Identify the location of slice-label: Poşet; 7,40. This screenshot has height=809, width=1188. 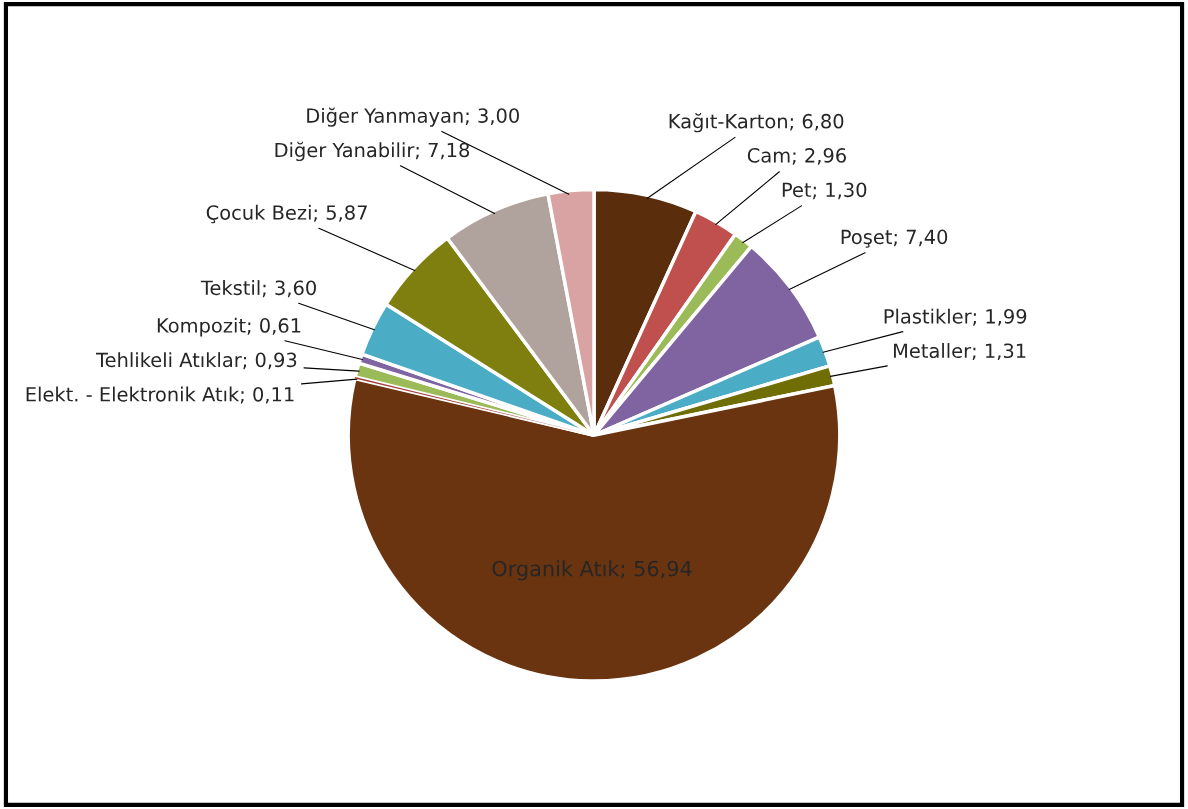
(894, 238).